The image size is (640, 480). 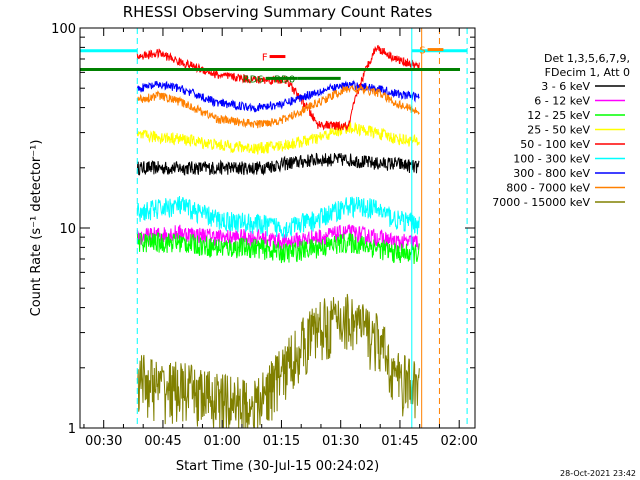 I want to click on x-tick-label: 02:00, so click(x=458, y=441).